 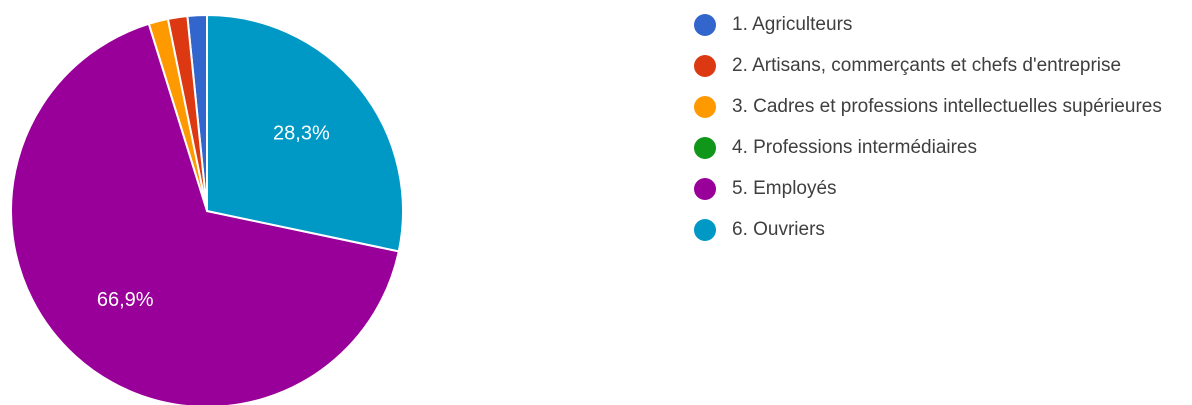 I want to click on legend-label-4: 4. Professions intermédiaires, so click(x=854, y=147).